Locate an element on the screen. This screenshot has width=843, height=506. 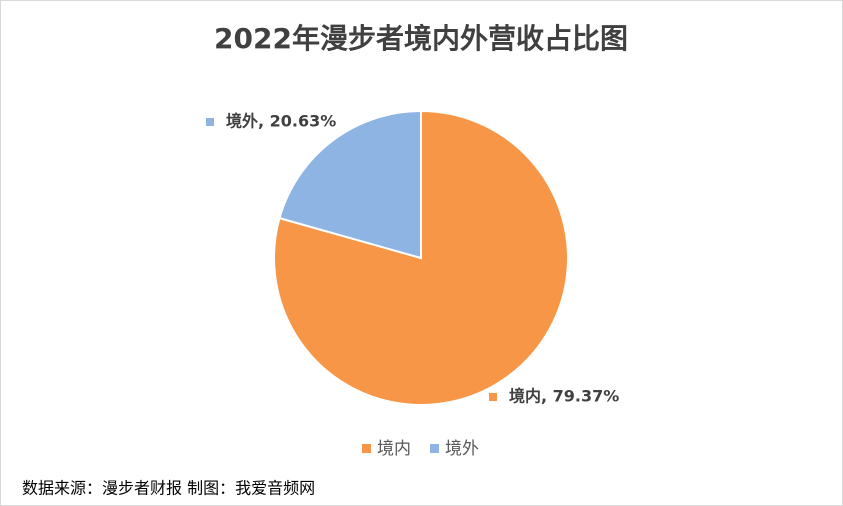
legend-label: 境内 is located at coordinates (394, 449).